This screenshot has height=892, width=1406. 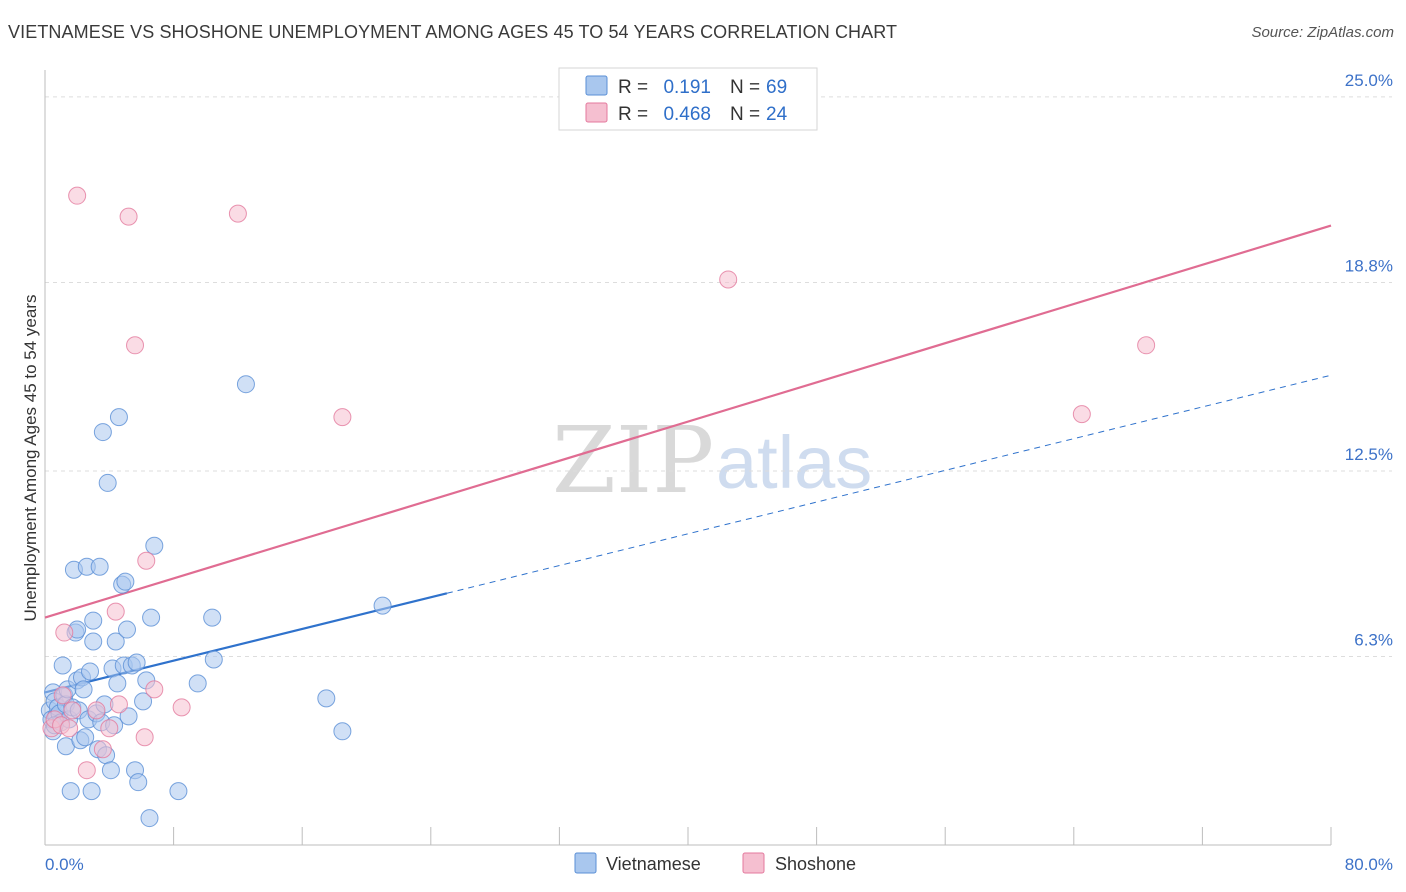 What do you see at coordinates (777, 114) in the screenshot?
I see `legend-n-value-shoshone: 24` at bounding box center [777, 114].